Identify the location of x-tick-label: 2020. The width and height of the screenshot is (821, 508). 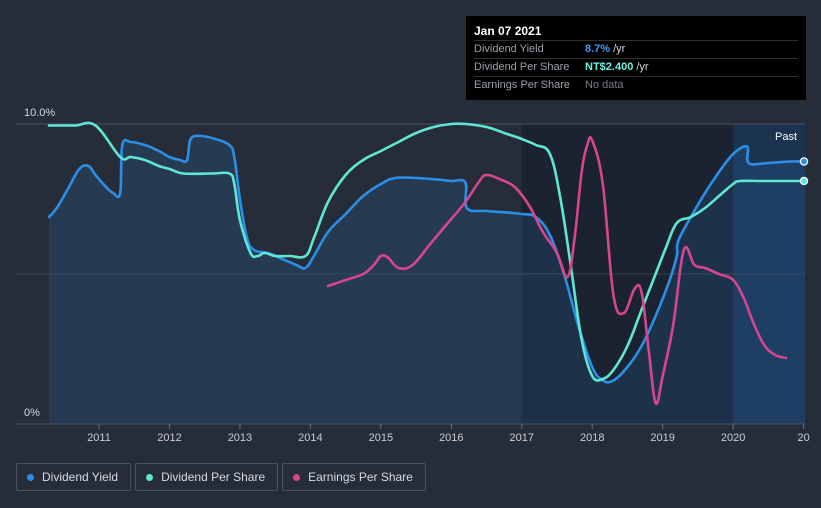
(733, 438).